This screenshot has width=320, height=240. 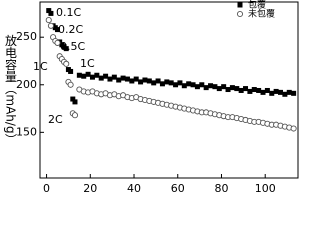 I want to click on legend-label: 未包覆, so click(x=261, y=14).